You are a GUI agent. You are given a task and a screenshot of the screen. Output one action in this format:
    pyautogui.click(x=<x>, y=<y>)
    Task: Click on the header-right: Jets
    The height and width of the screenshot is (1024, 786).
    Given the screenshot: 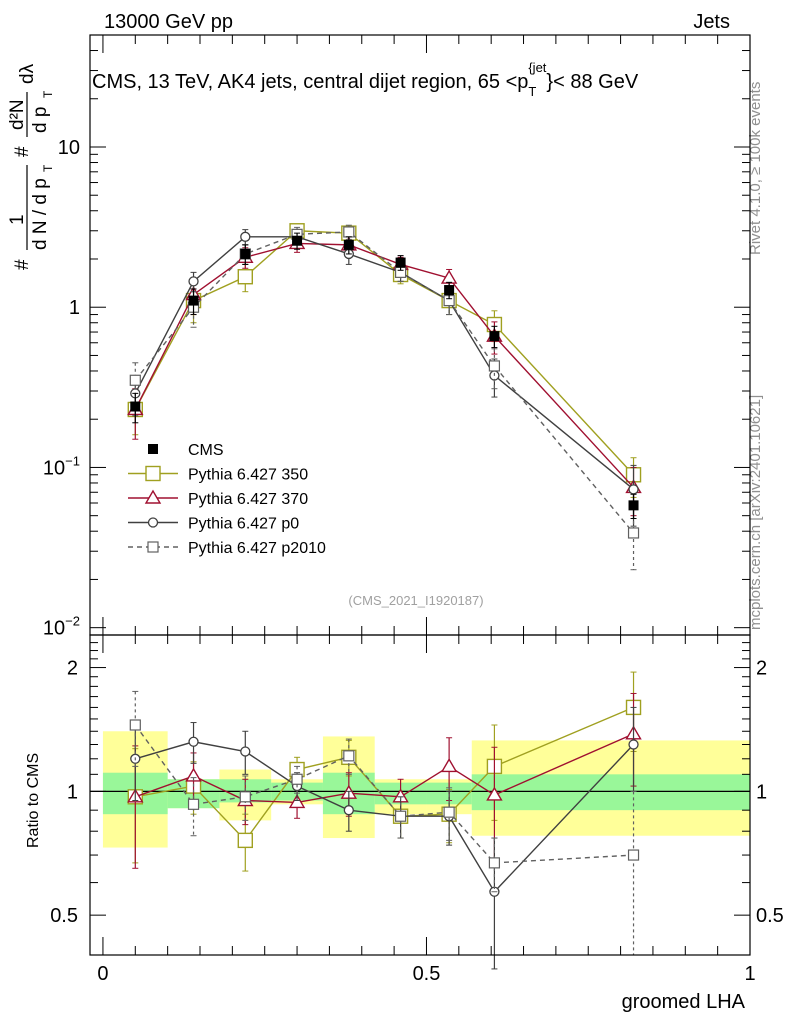 What is the action you would take?
    pyautogui.click(x=711, y=22)
    